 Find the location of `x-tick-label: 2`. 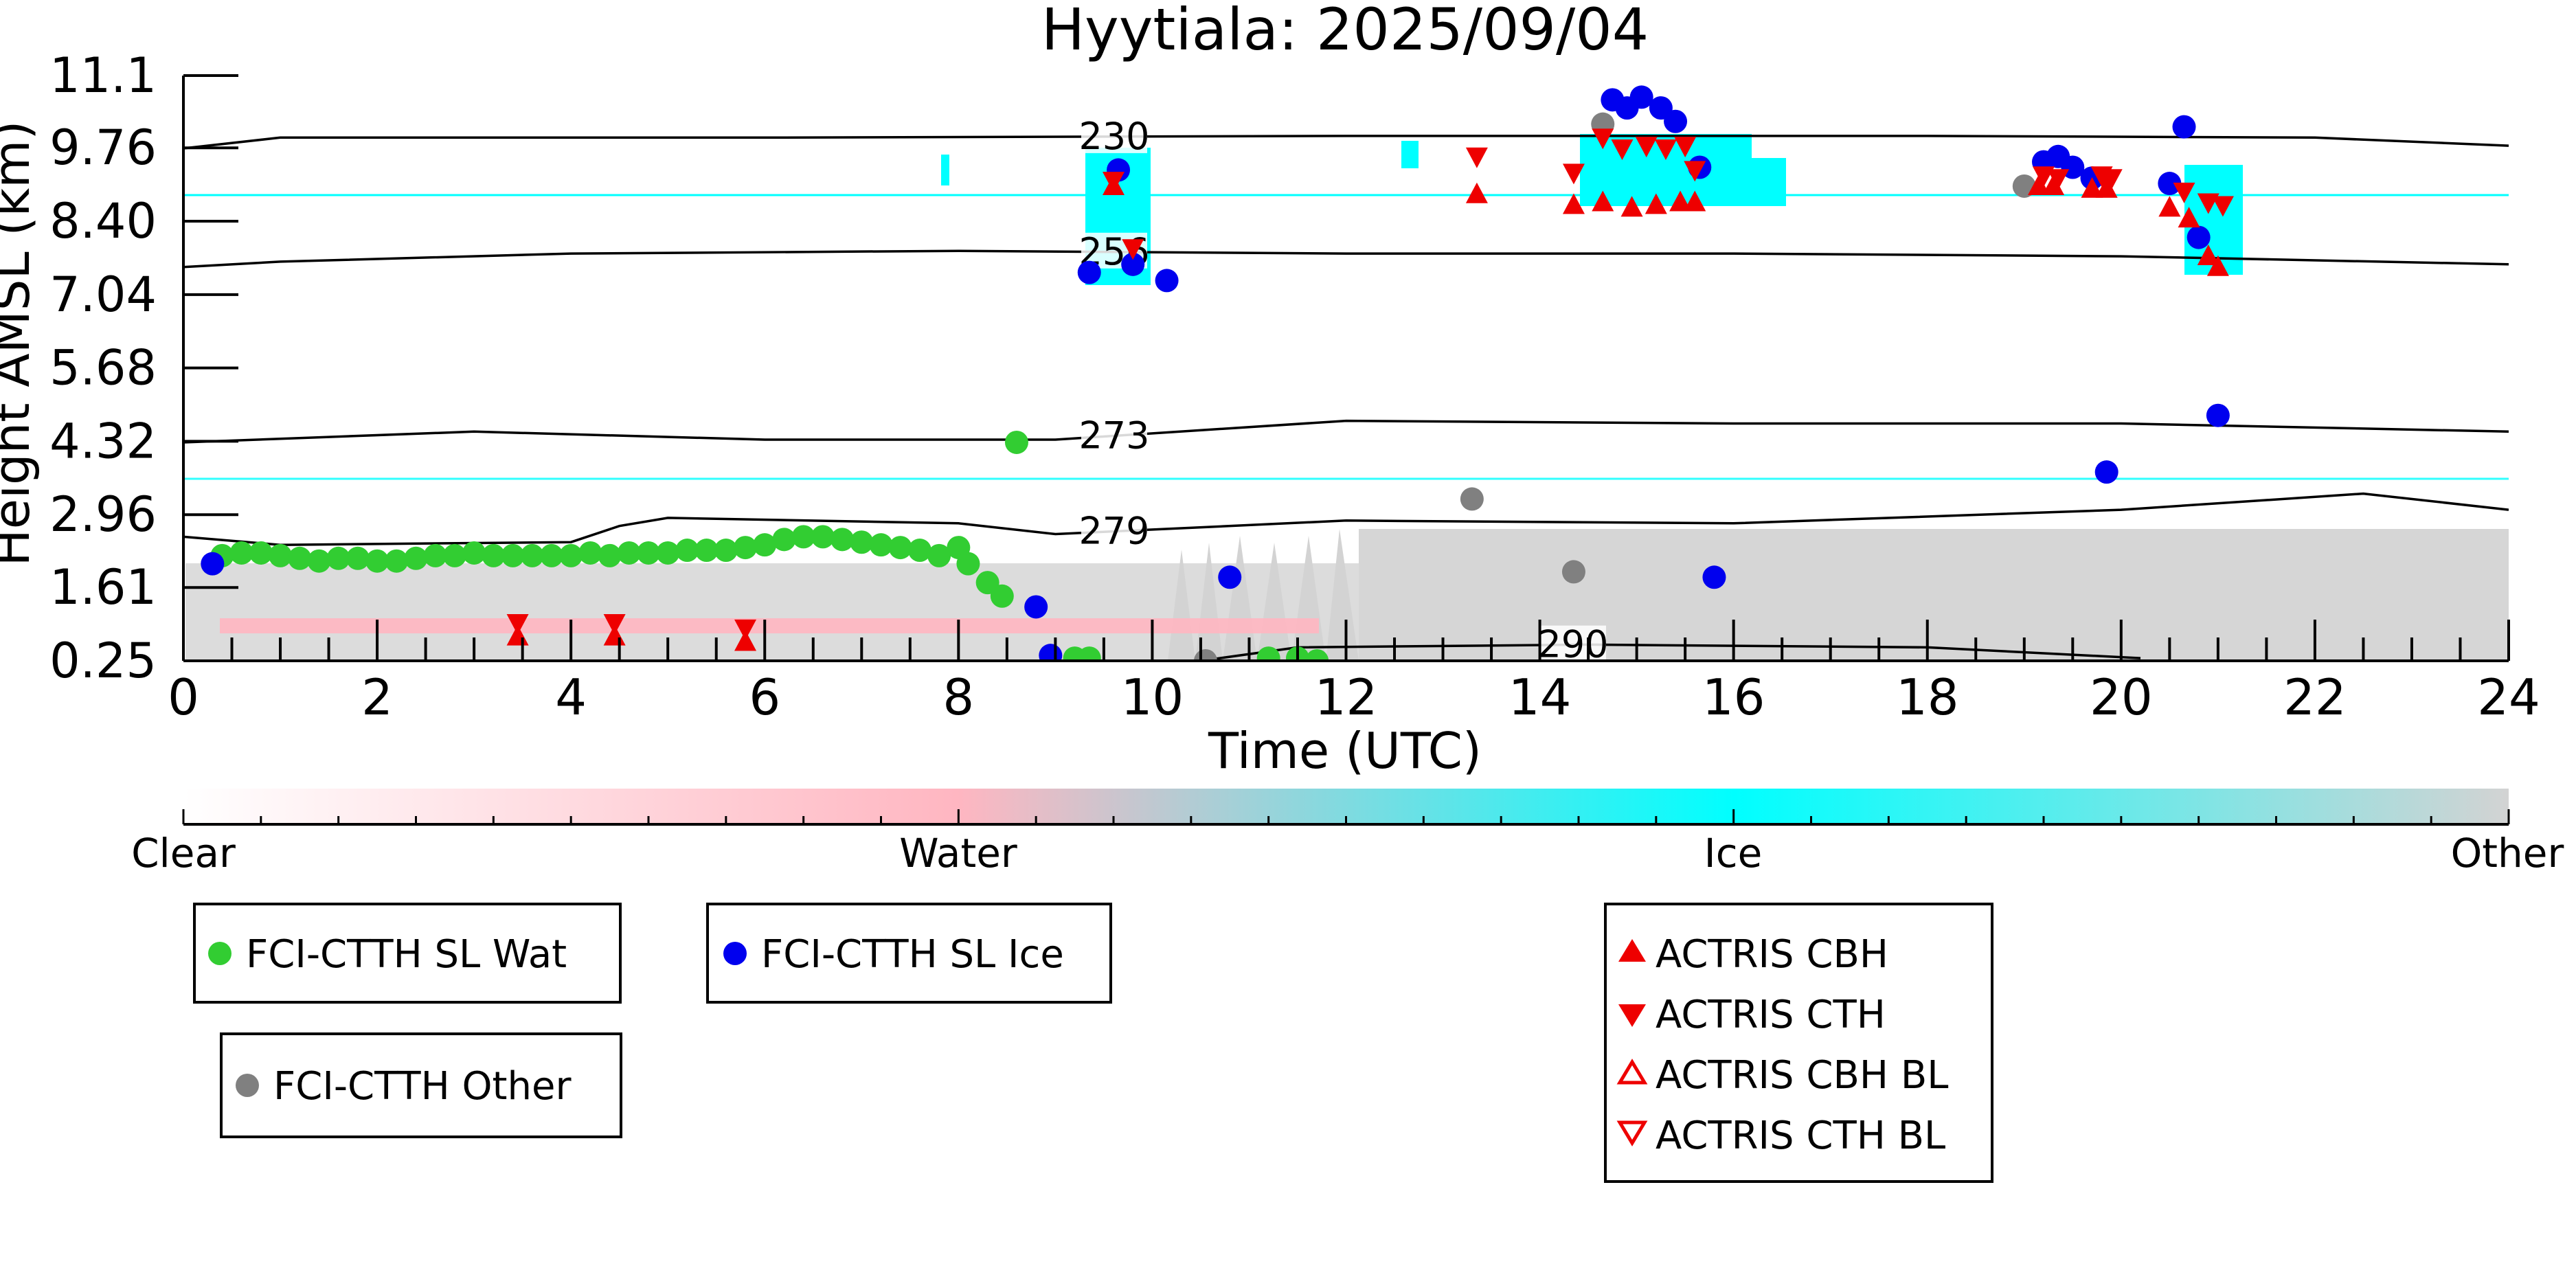

x-tick-label: 2 is located at coordinates (377, 697).